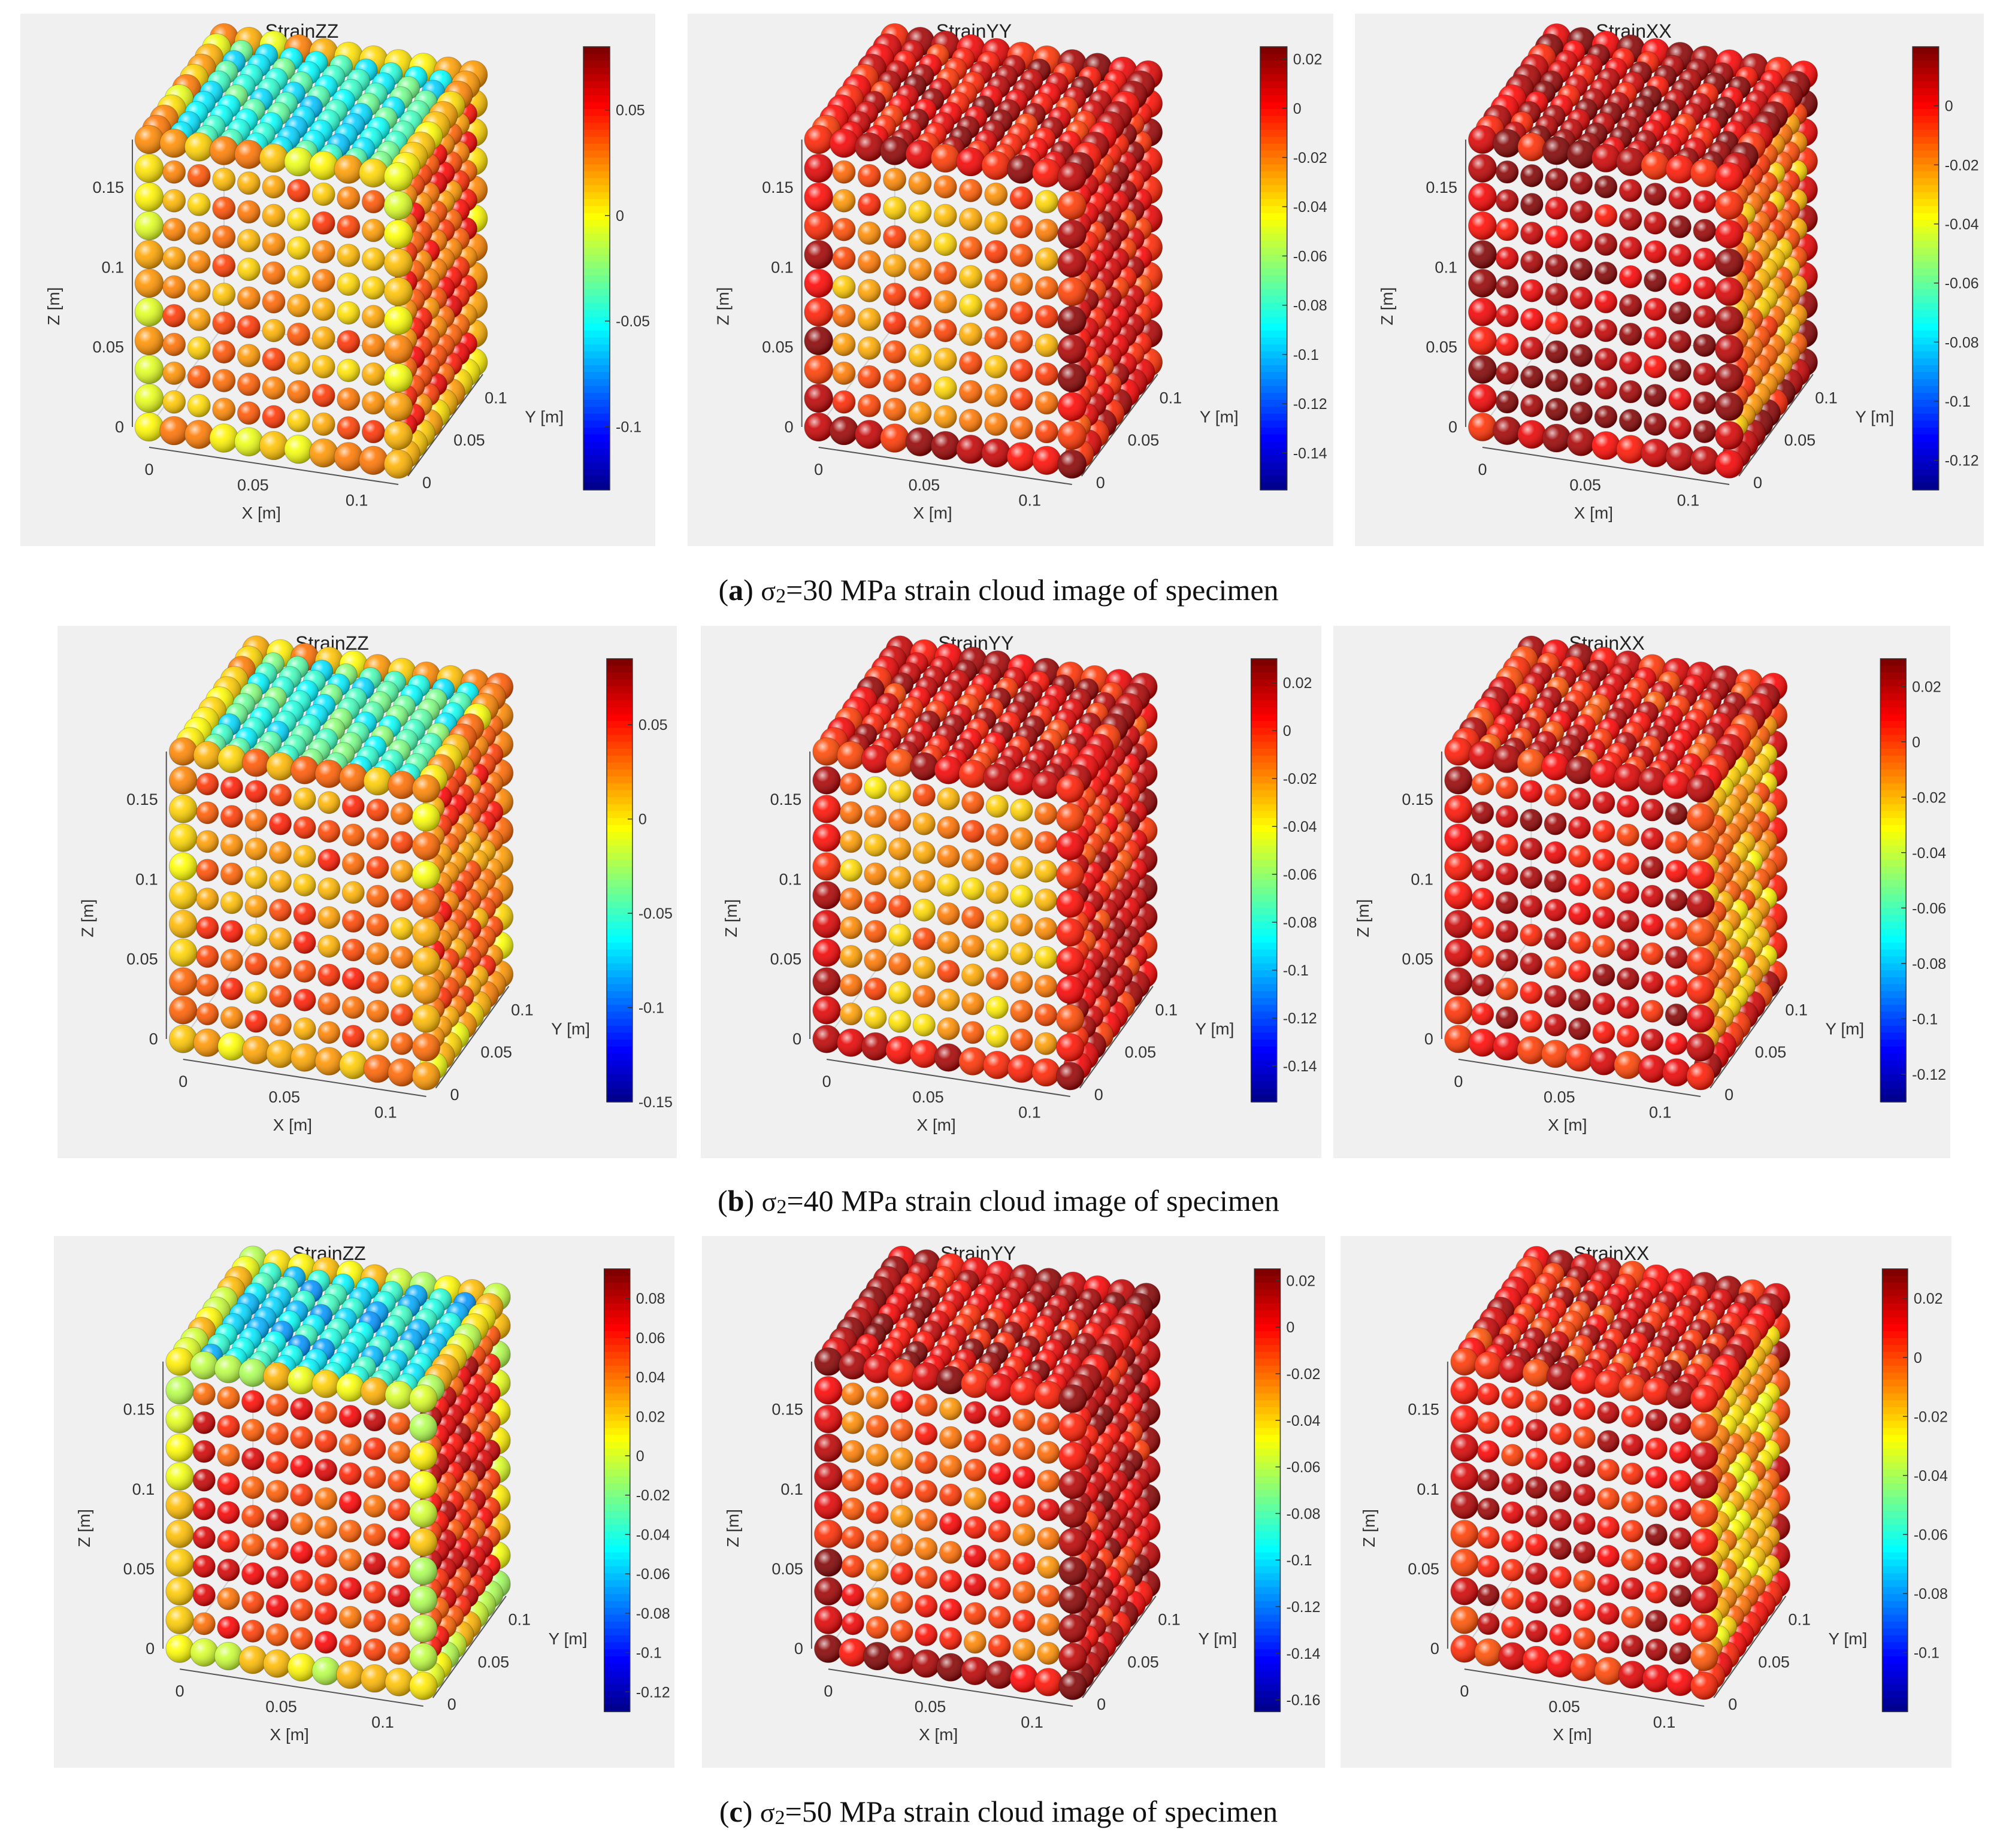 This screenshot has width=1997, height=1848. Describe the element at coordinates (1929, 1075) in the screenshot. I see `colorbar-tick-label: -0.12` at that location.